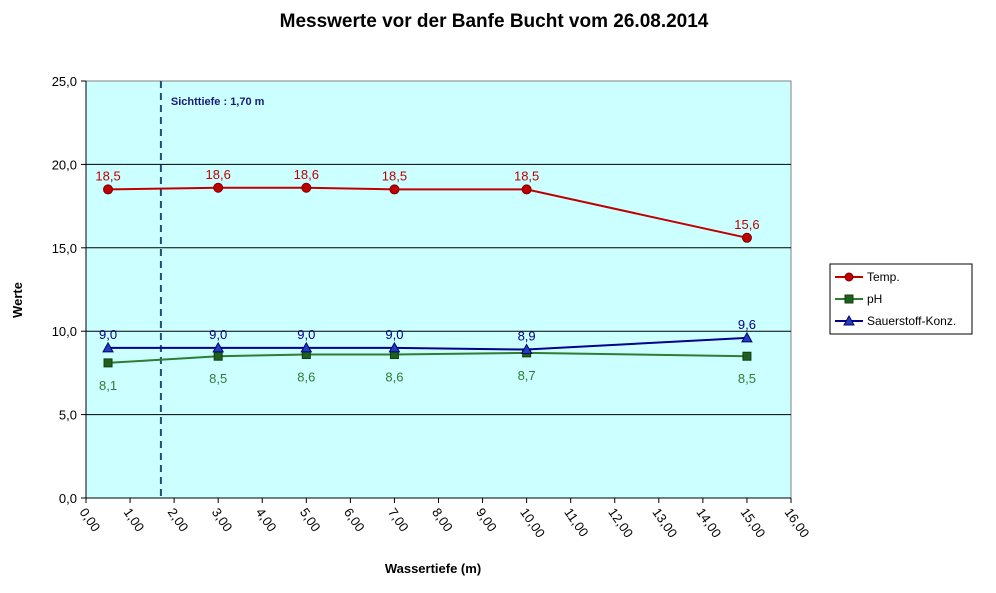  Describe the element at coordinates (752, 522) in the screenshot. I see `x-tick-label: 15,00` at that location.